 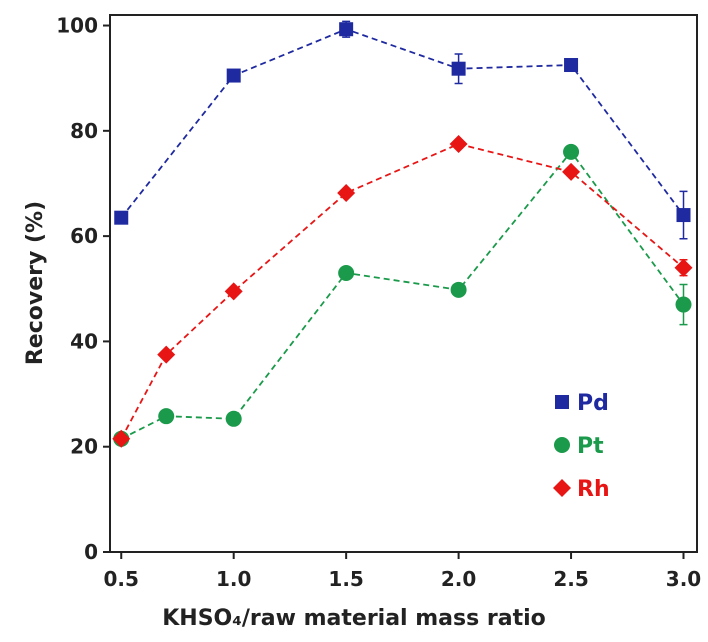 I want to click on y-tick-label: 100, so click(x=77, y=26).